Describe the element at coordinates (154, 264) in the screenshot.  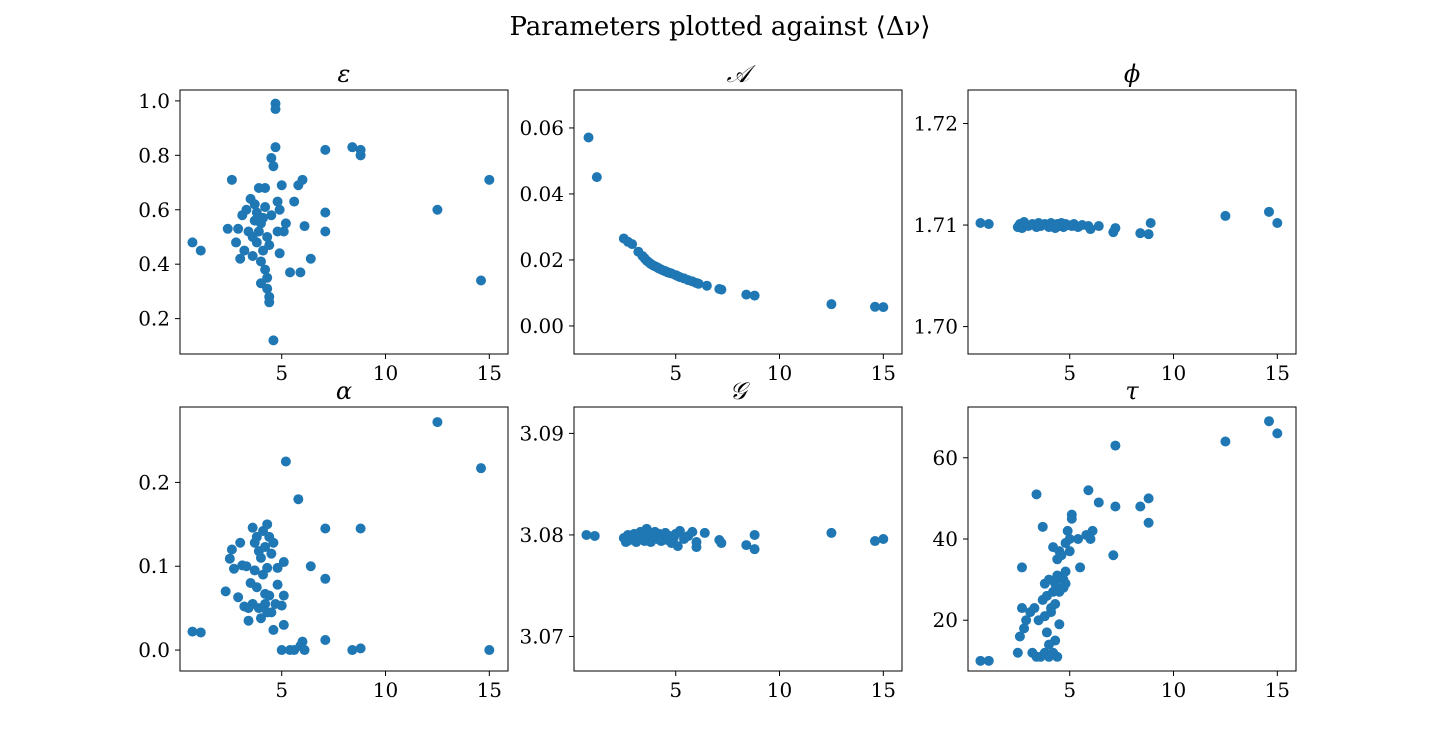
I see `y-tick-label: 0.4` at that location.